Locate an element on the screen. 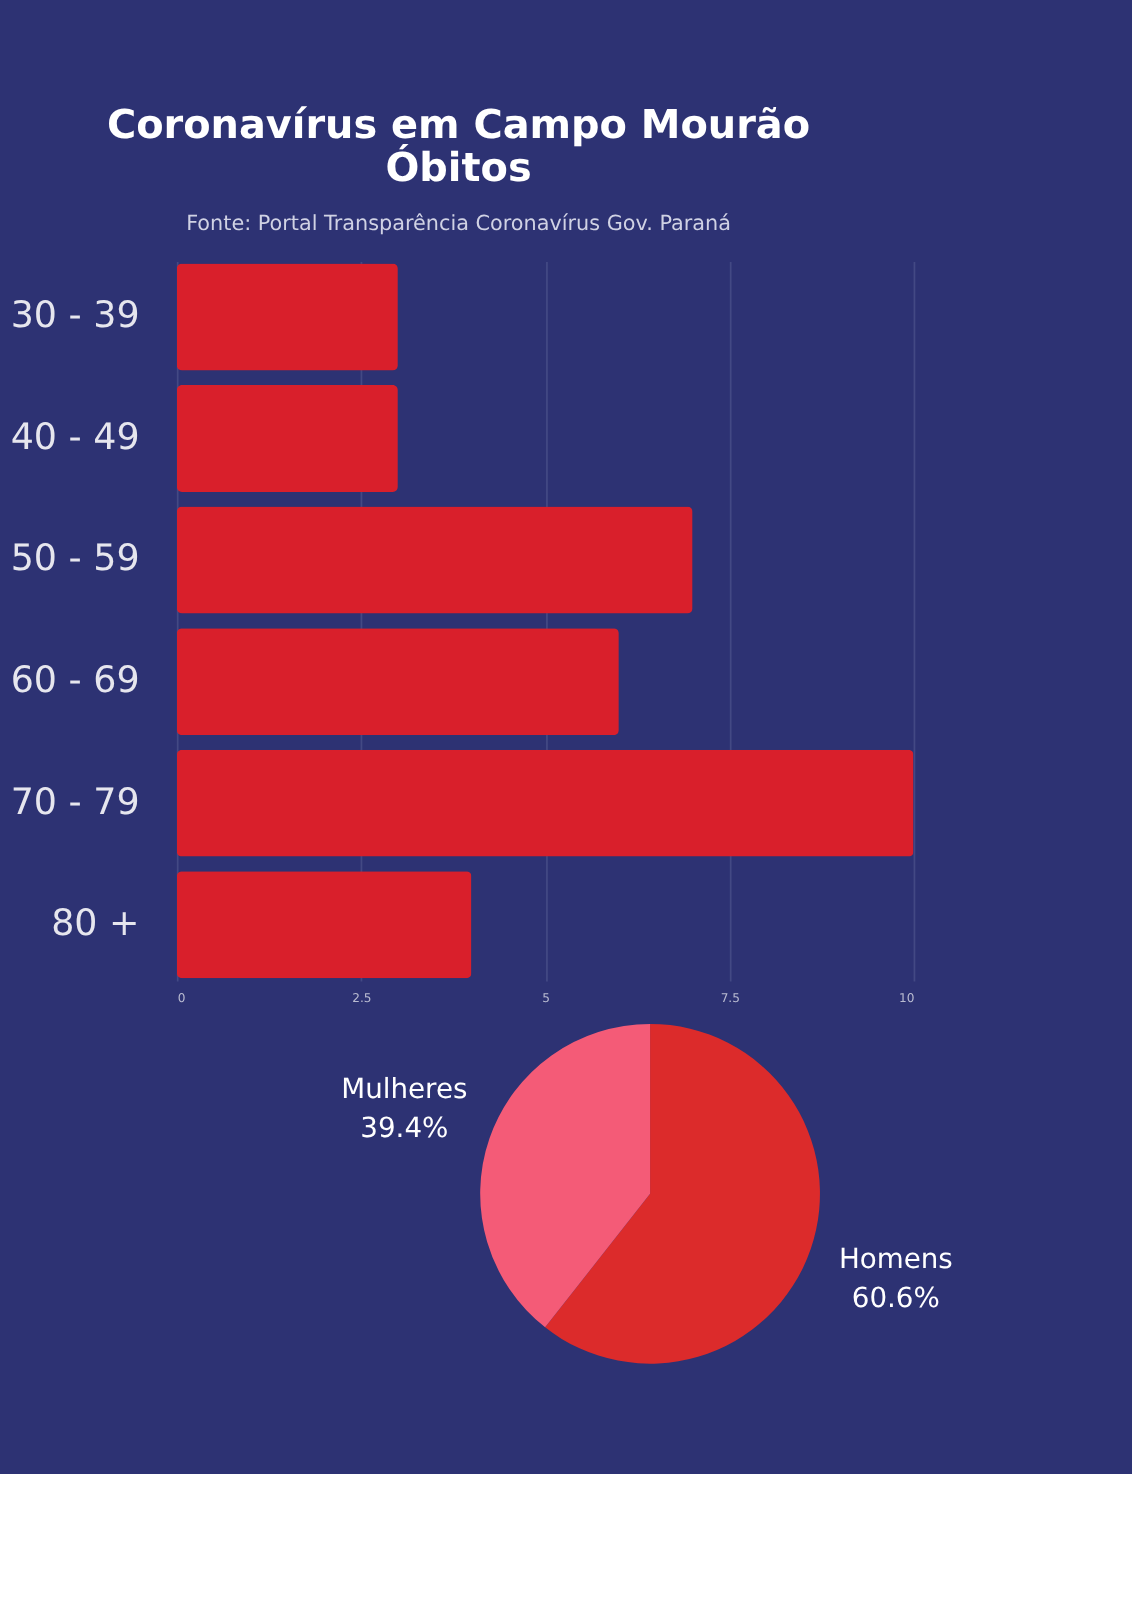 The height and width of the screenshot is (1600, 1132). y-tick-label: 80 + is located at coordinates (95, 924).